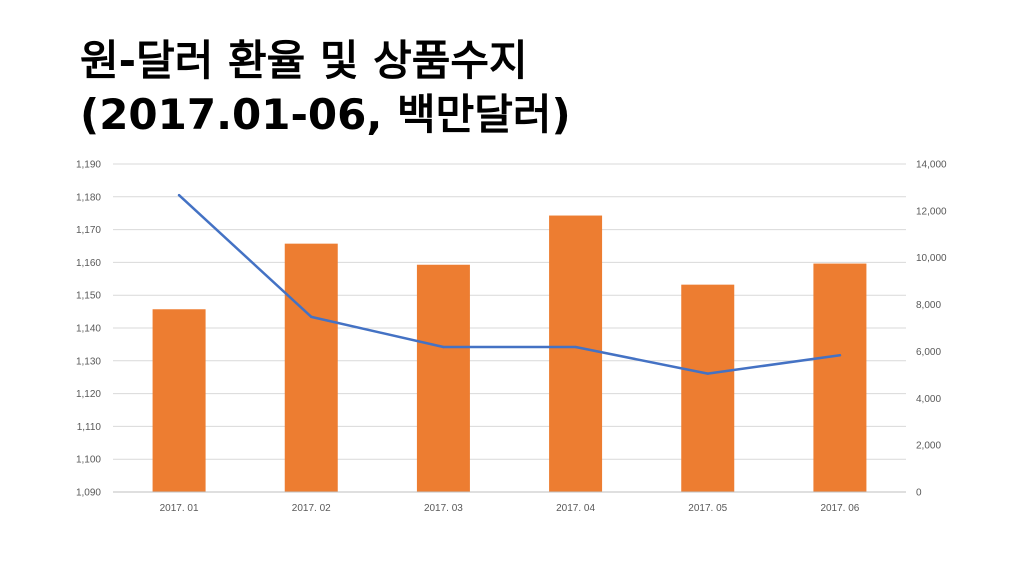 Image resolution: width=1024 pixels, height=576 pixels. Describe the element at coordinates (88, 296) in the screenshot. I see `y-left-tick-label: 1,150` at that location.